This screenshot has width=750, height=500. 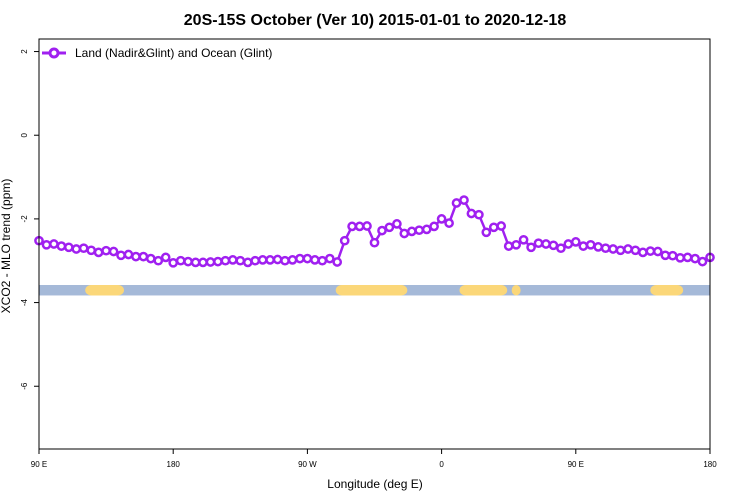 I want to click on y-tick-label: -4, so click(x=24, y=302).